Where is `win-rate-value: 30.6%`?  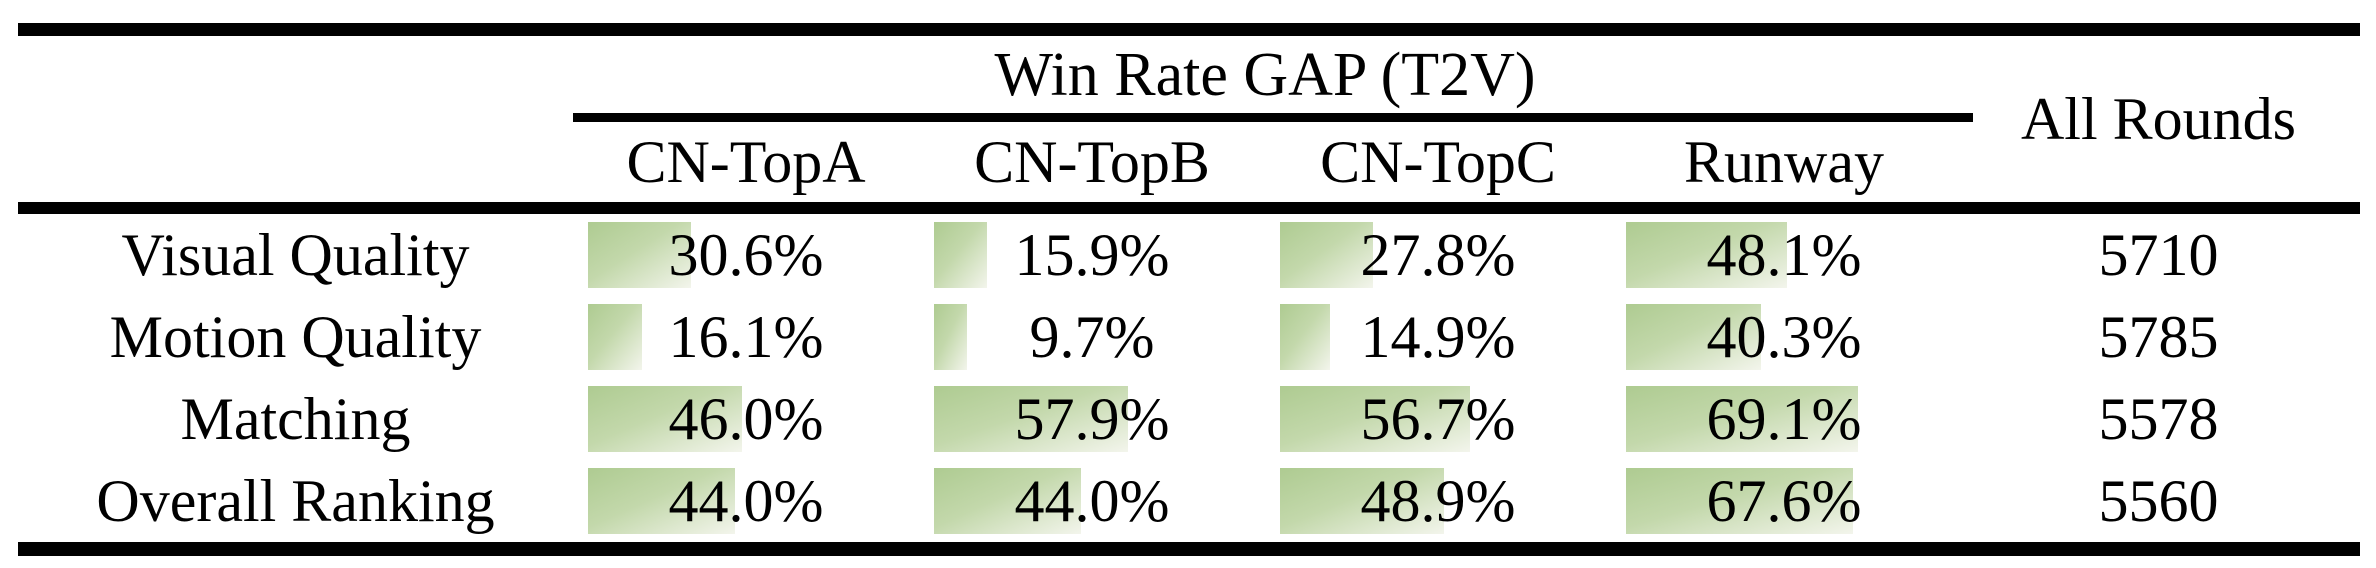 win-rate-value: 30.6% is located at coordinates (746, 255).